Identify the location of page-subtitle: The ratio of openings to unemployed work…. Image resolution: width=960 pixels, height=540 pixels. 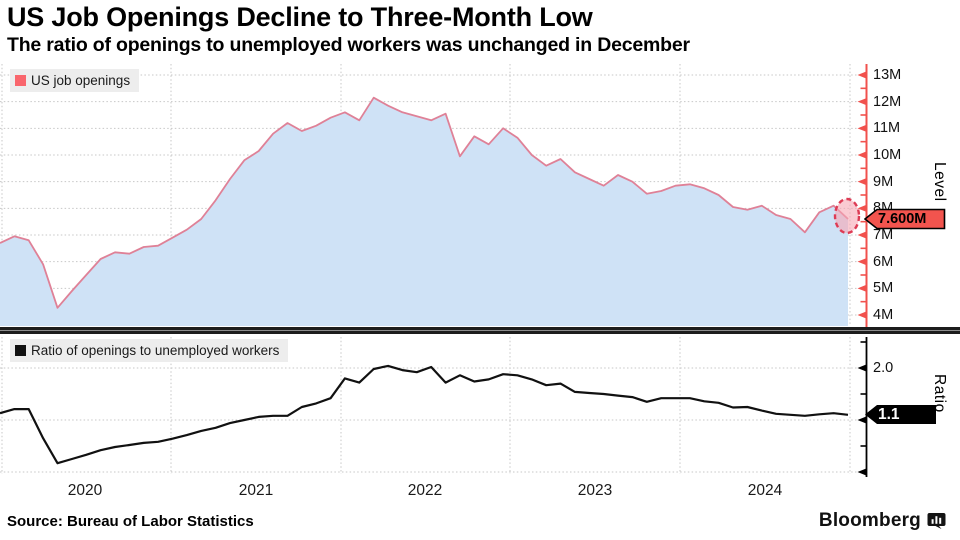
(348, 45).